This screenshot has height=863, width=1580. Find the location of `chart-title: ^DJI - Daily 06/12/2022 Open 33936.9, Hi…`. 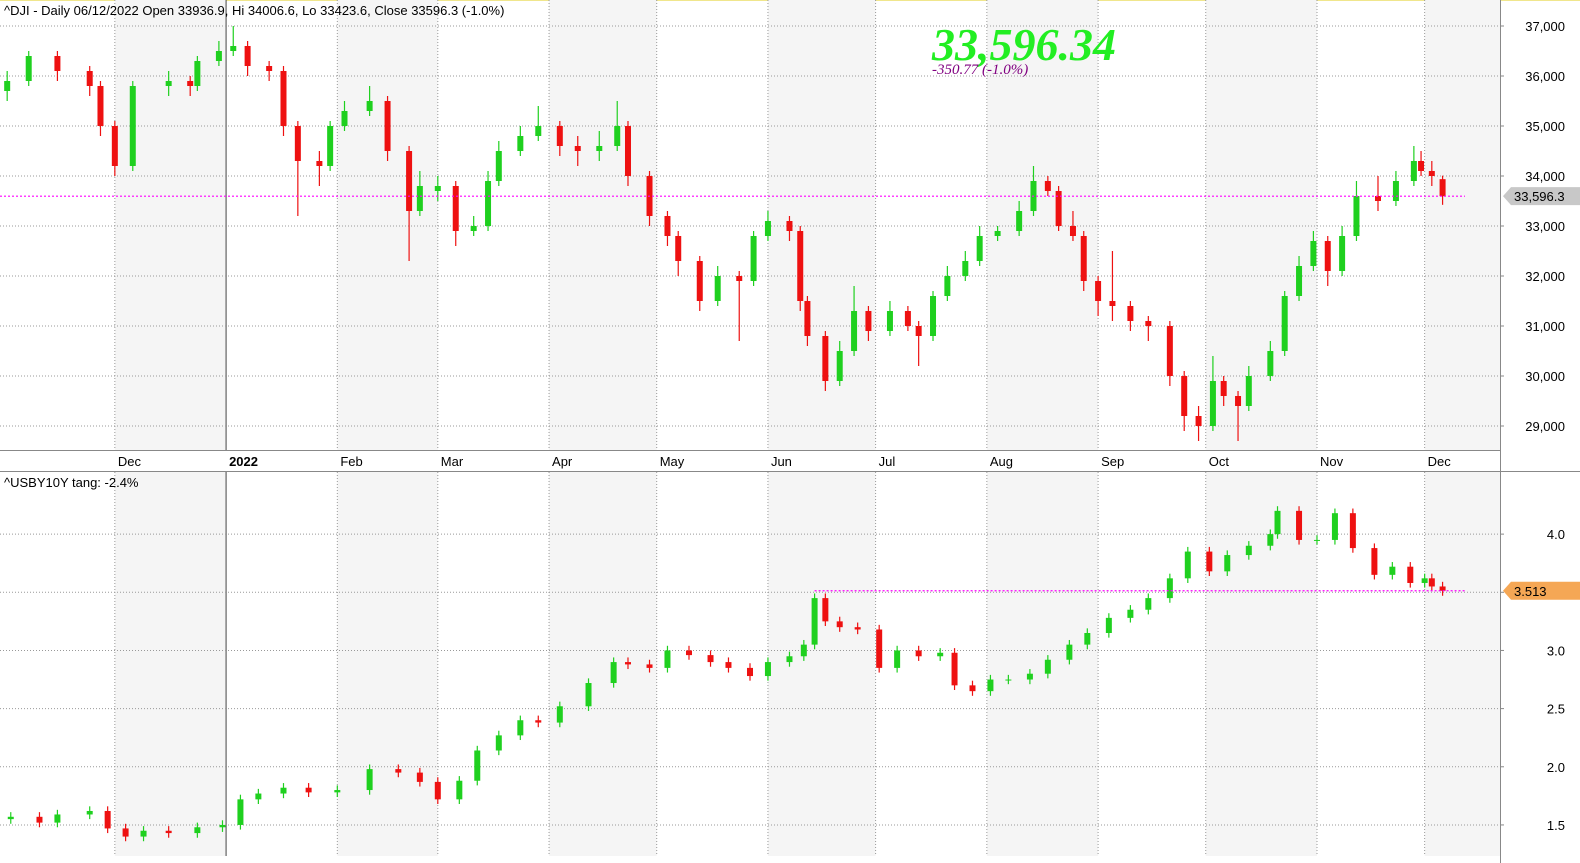

chart-title: ^DJI - Daily 06/12/2022 Open 33936.9, Hi… is located at coordinates (254, 10).